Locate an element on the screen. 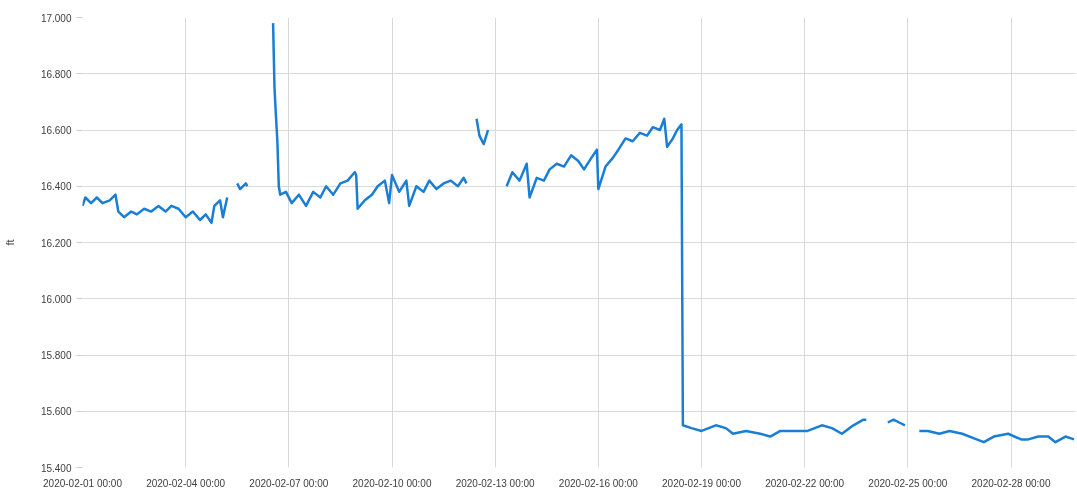 This screenshot has width=1077, height=491. x-tick-label: 2020-02-01 00:00 is located at coordinates (83, 483).